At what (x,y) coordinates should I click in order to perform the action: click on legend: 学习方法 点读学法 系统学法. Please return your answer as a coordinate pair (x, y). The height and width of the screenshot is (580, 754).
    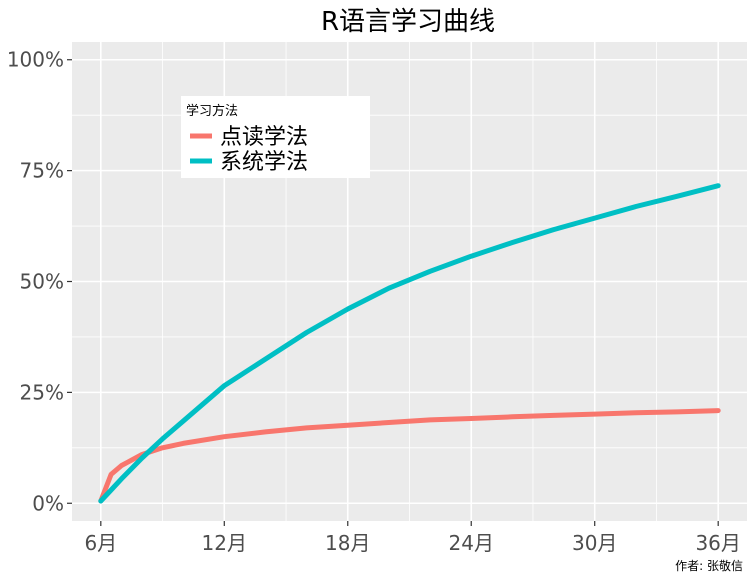
    Looking at the image, I should click on (275, 137).